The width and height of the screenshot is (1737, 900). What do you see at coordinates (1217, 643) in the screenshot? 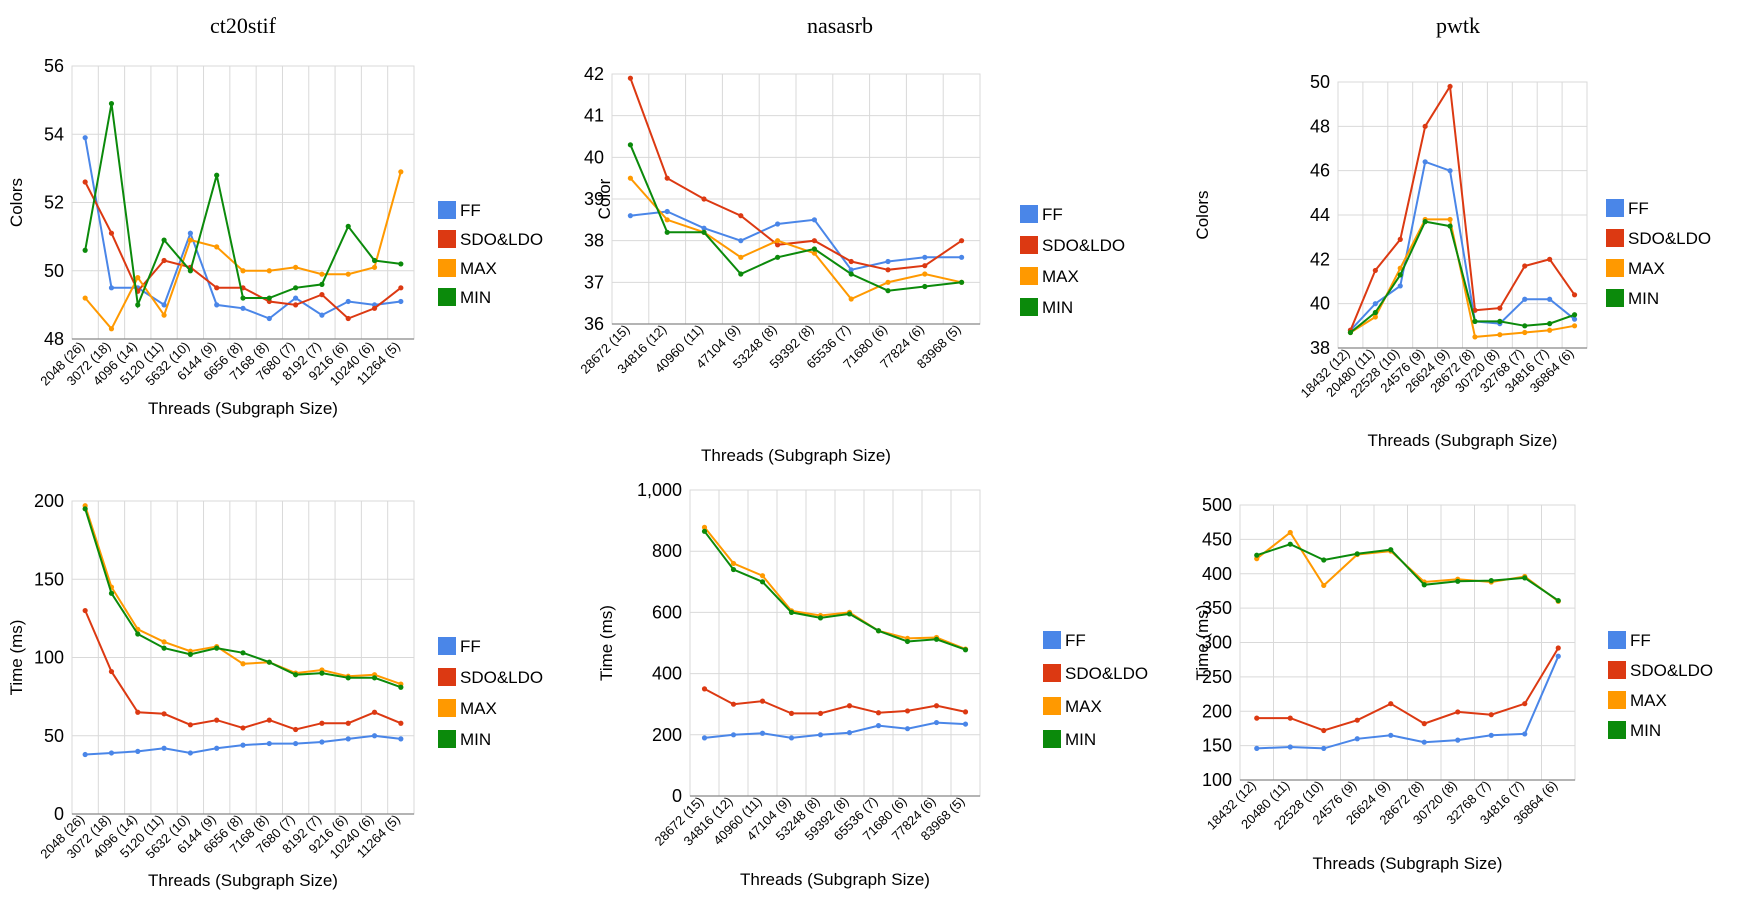
I see `y-tick-label: 300` at bounding box center [1217, 643].